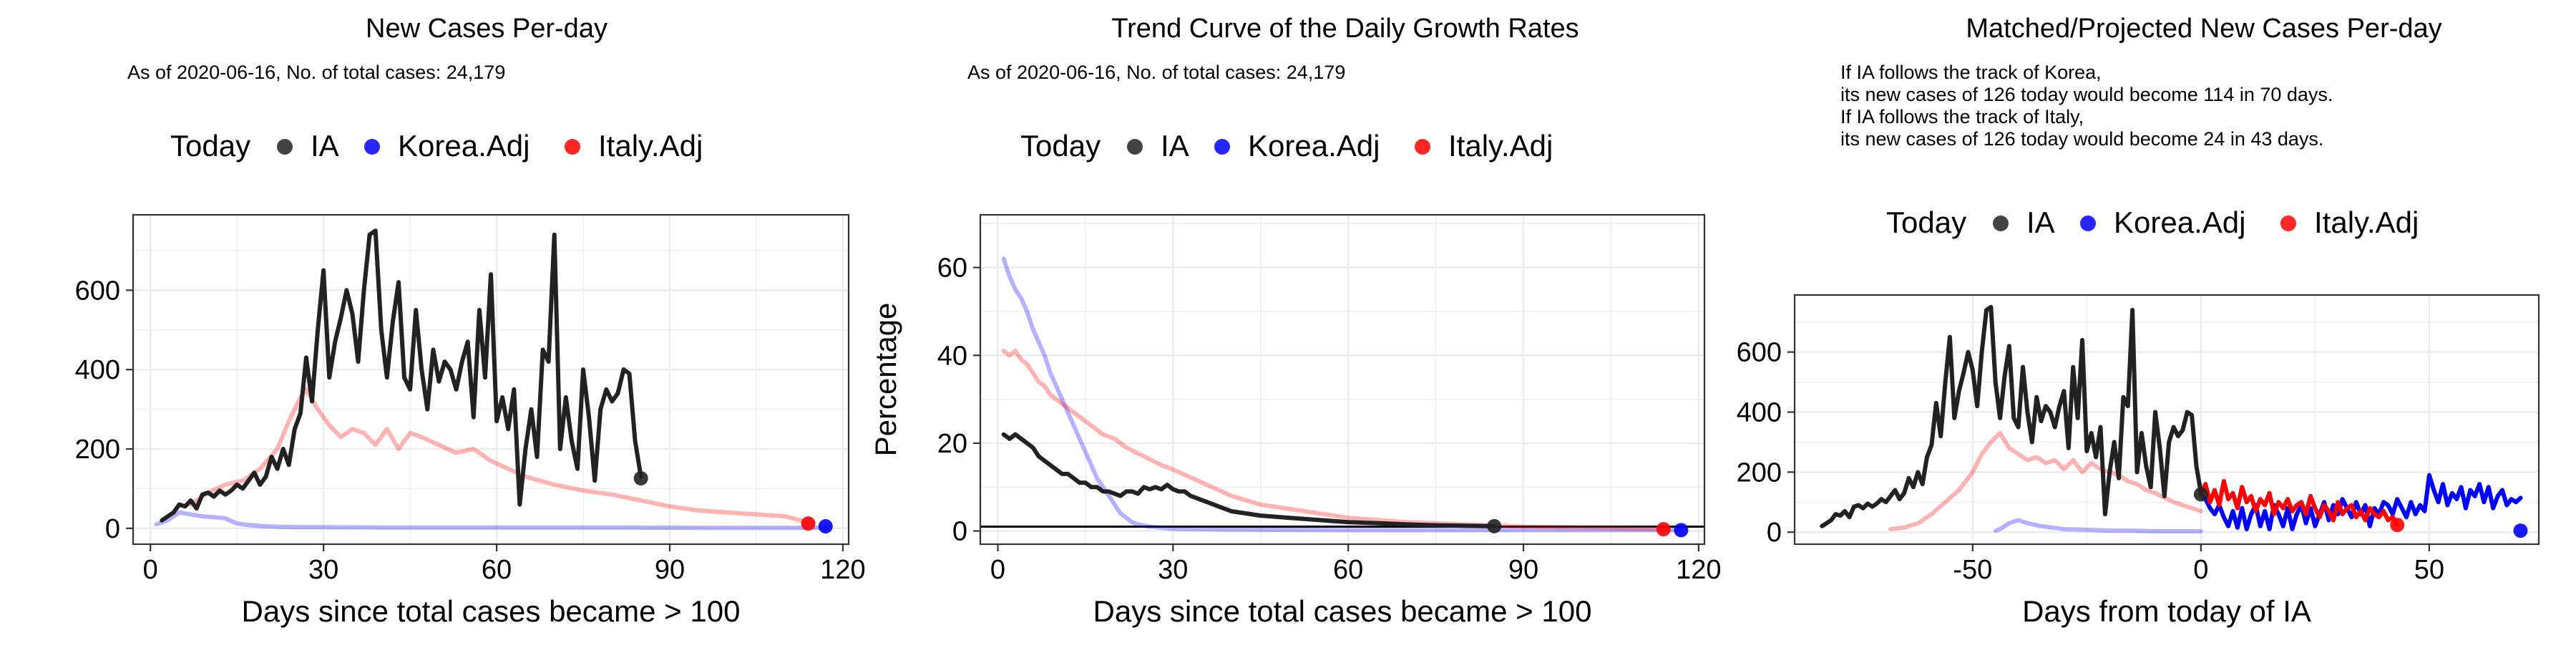 This screenshot has height=648, width=2576. I want to click on x-axis-label: Days from today of IA, so click(2166, 611).